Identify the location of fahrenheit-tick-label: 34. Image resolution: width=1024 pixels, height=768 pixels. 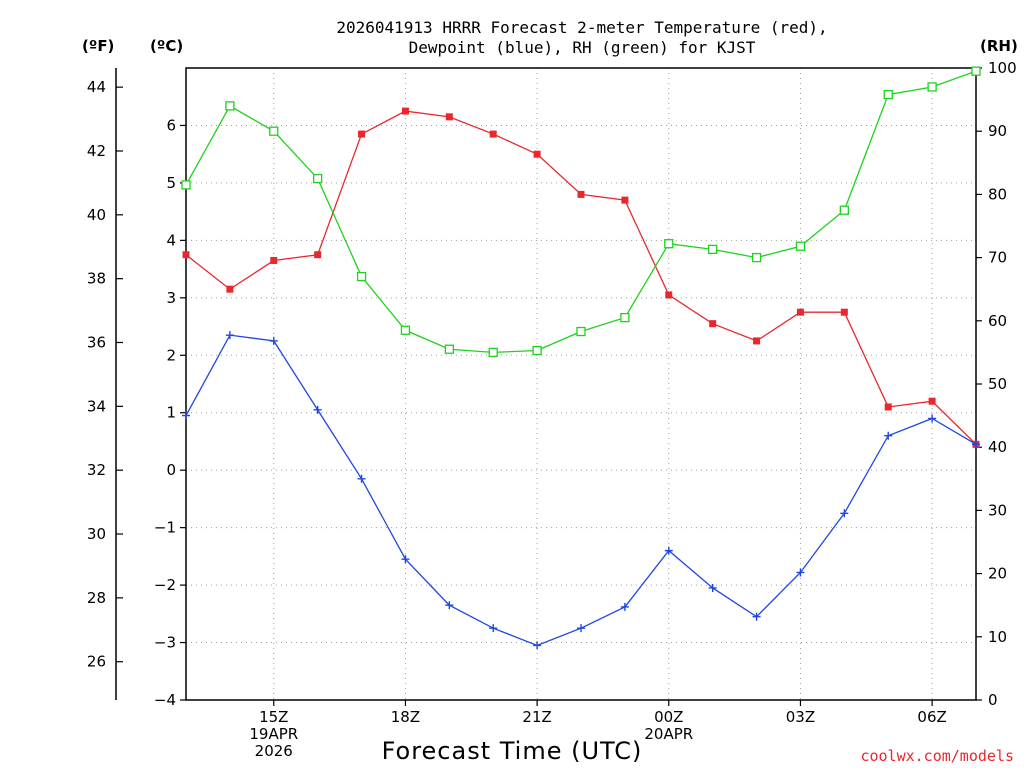
(96, 406).